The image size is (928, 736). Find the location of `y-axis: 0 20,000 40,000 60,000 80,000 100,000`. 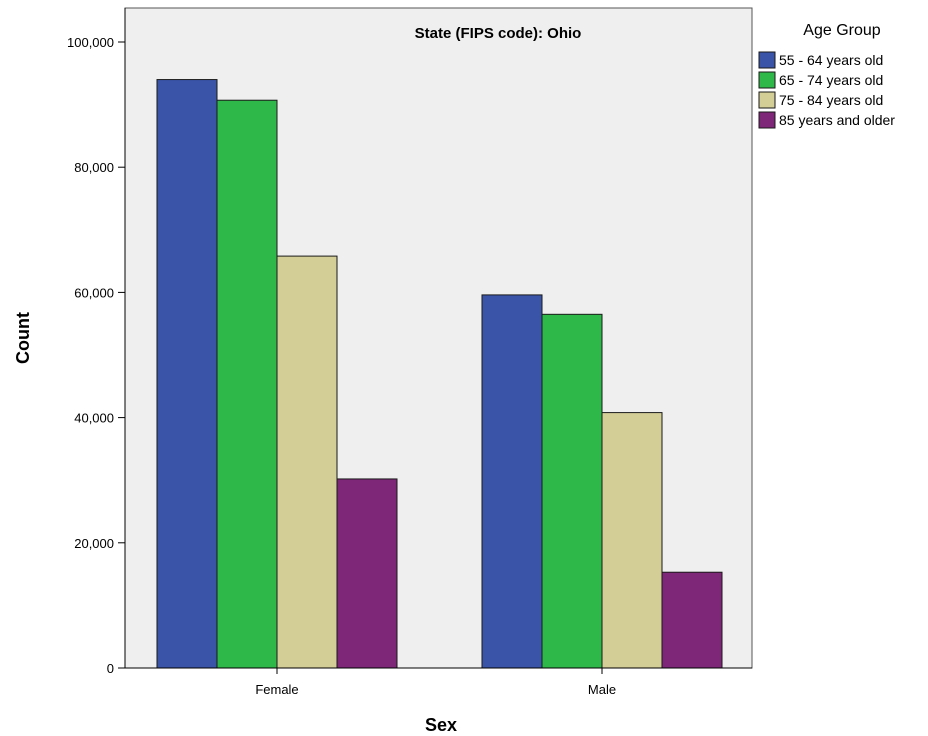

y-axis: 0 20,000 40,000 60,000 80,000 100,000 is located at coordinates (96, 342).